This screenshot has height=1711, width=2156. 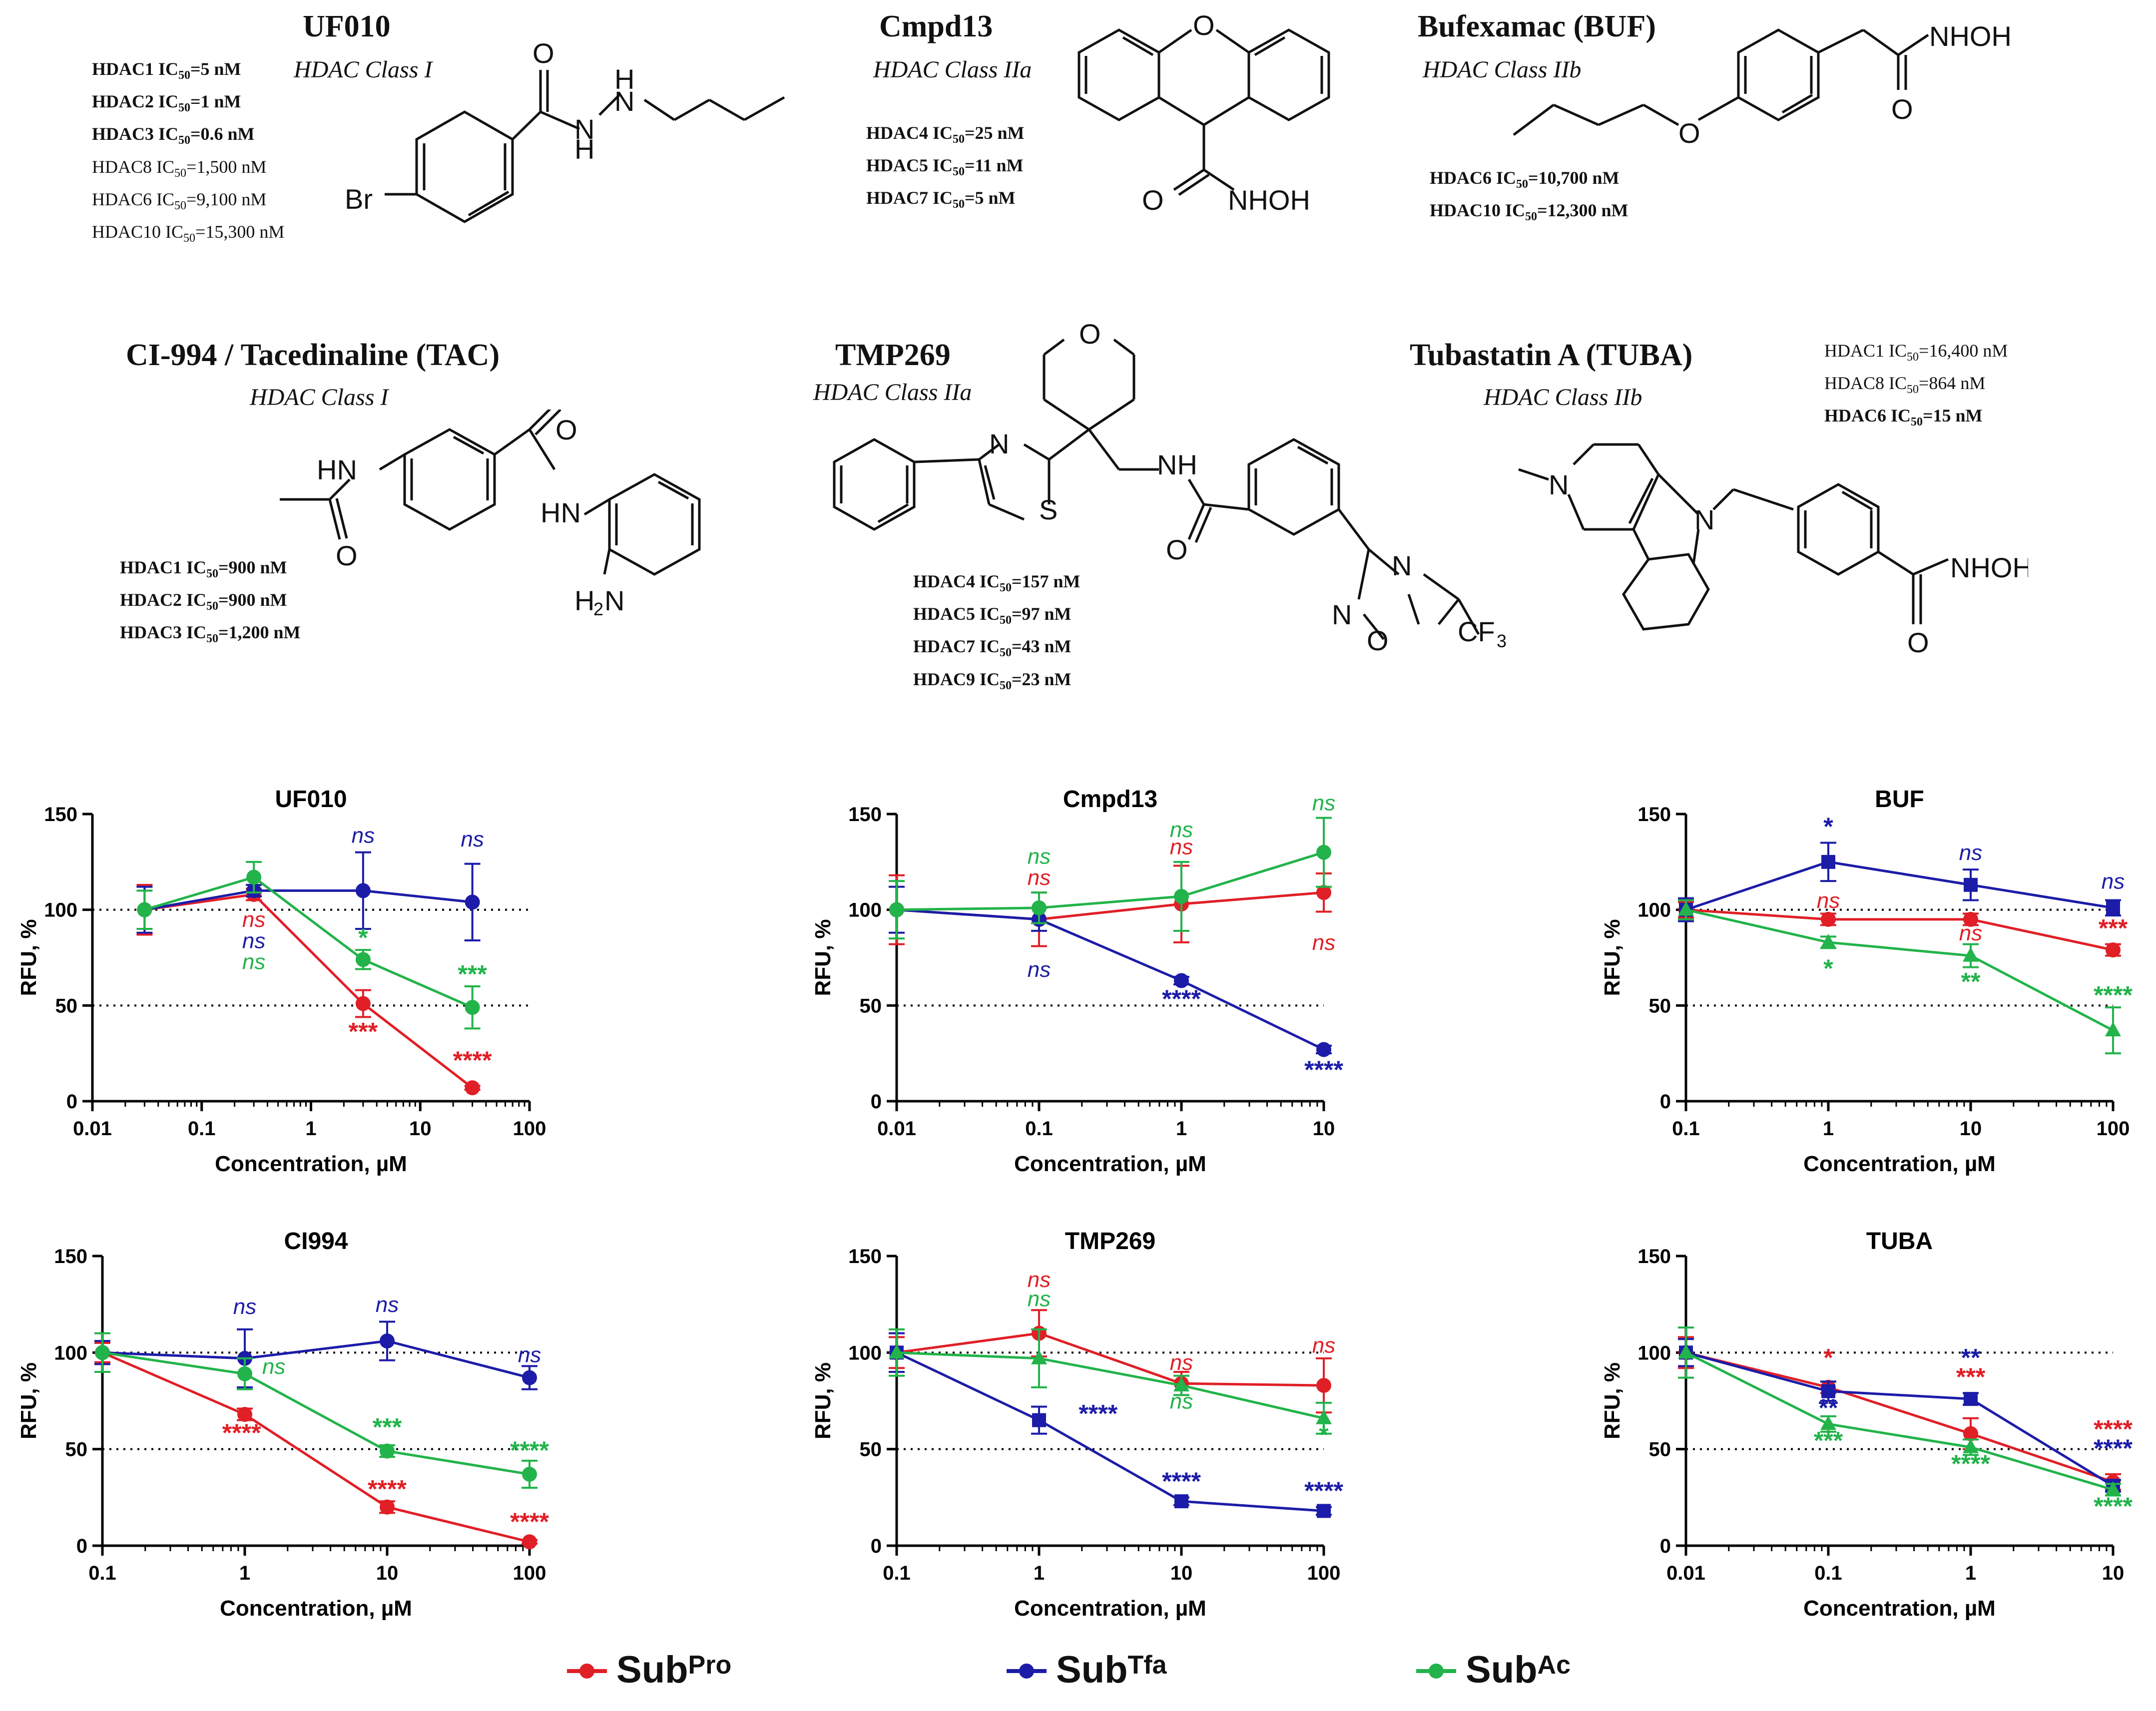 I want to click on ic50-enzyme: HDAC5 IC, so click(x=956, y=614).